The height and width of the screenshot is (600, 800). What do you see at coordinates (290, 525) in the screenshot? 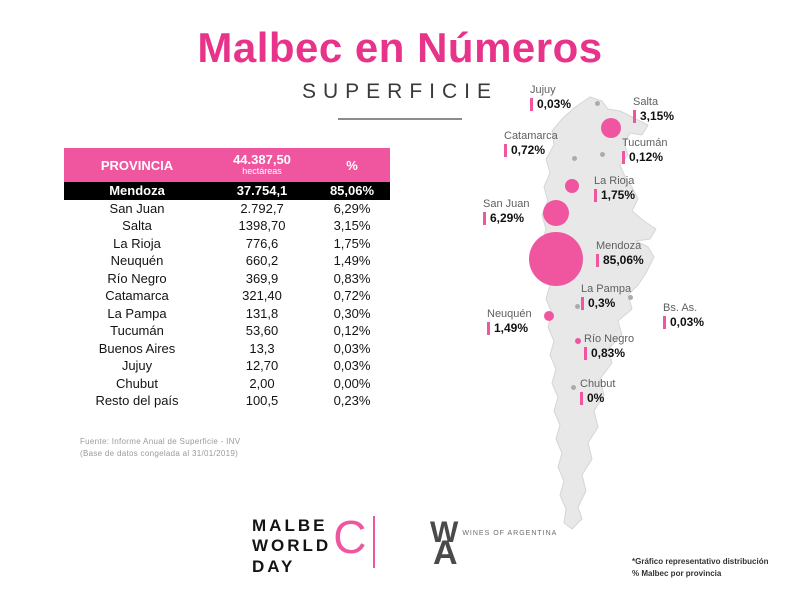
I see `mwd-line-malbe: MALBE` at bounding box center [290, 525].